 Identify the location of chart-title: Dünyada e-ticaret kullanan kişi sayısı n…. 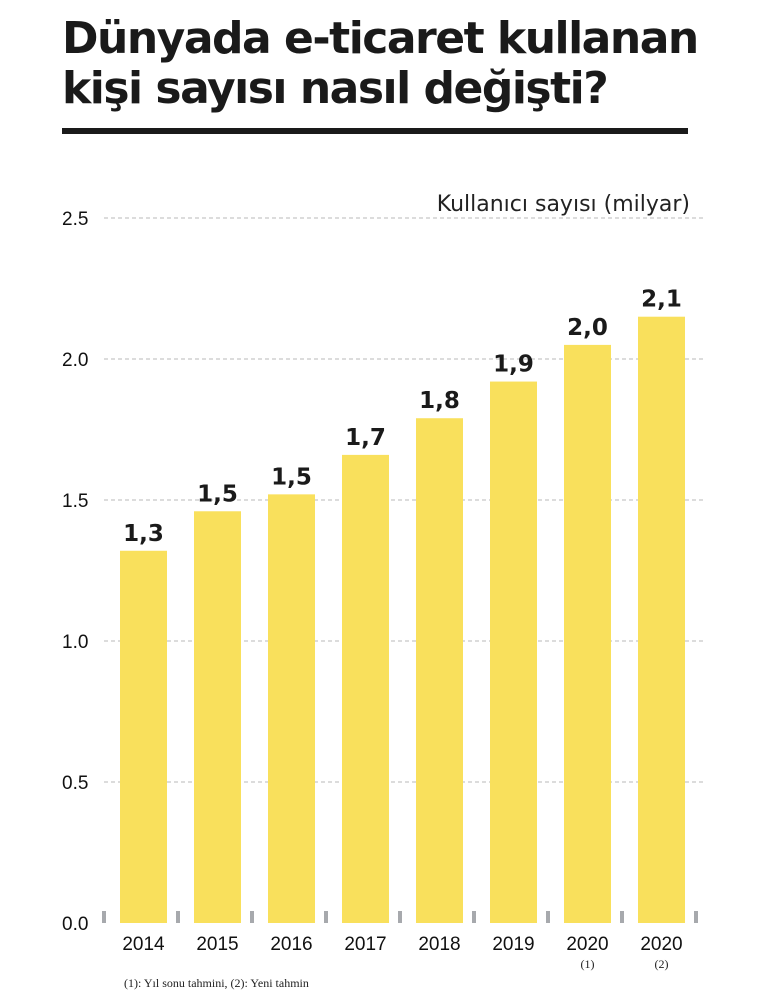
(380, 63).